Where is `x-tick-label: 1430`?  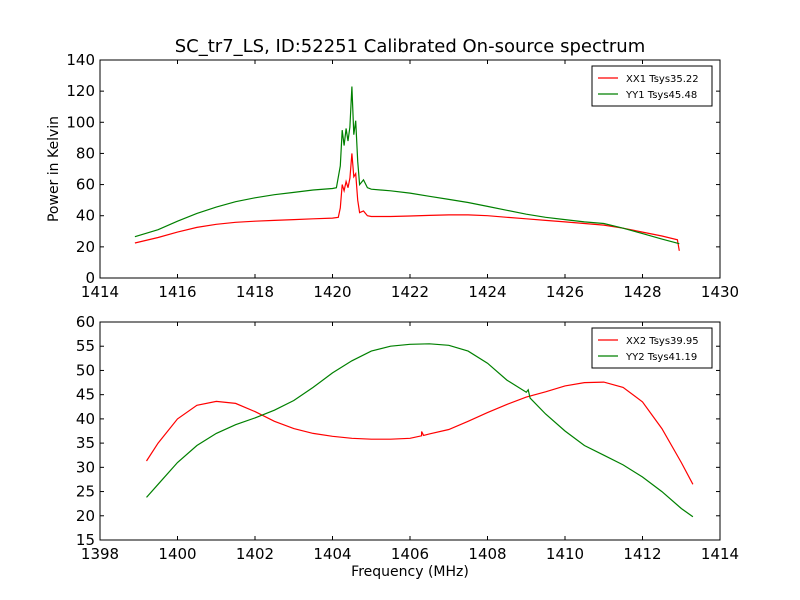
x-tick-label: 1430 is located at coordinates (720, 292).